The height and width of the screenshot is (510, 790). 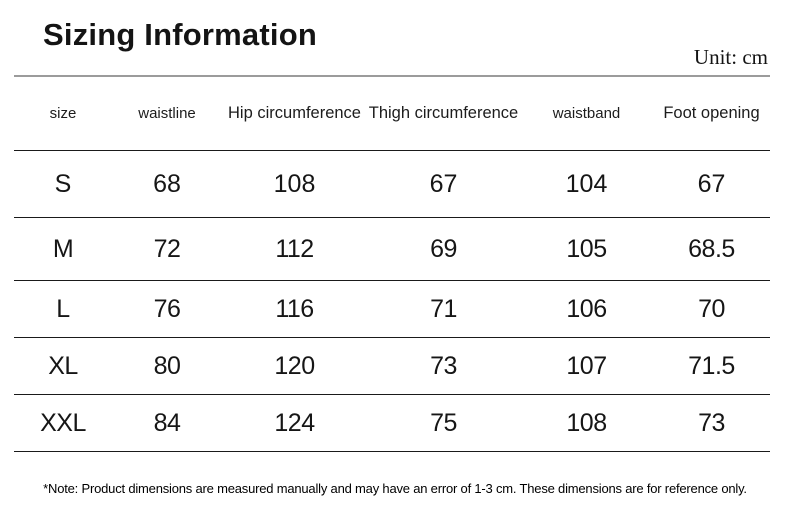 What do you see at coordinates (63, 366) in the screenshot?
I see `size-cell: XL` at bounding box center [63, 366].